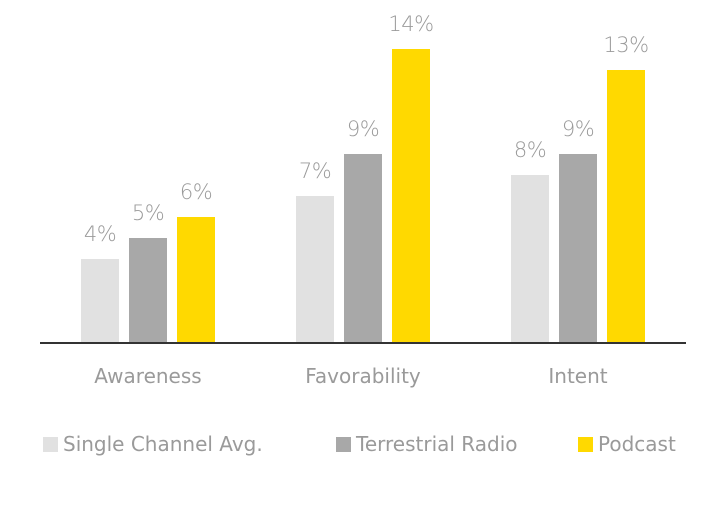  I want to click on bar-value-label: 6%, so click(196, 192).